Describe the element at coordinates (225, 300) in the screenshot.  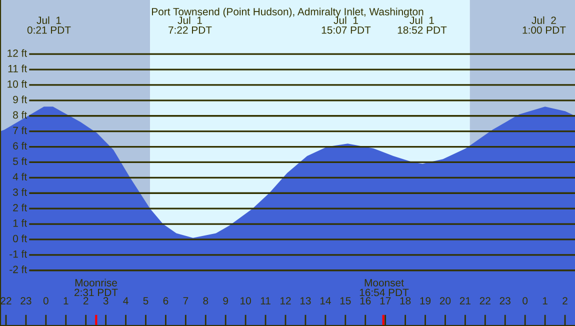
I see `x-tick-label: 9` at that location.